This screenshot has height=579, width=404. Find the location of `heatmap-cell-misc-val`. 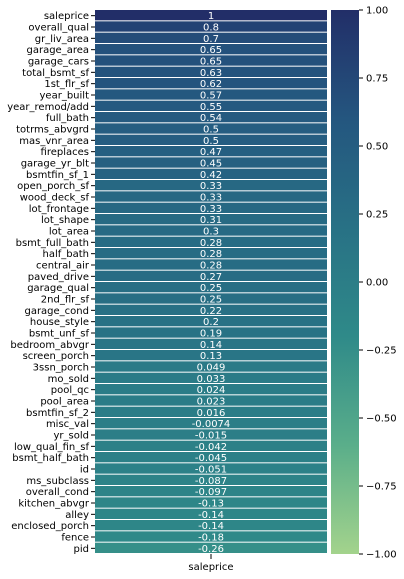

heatmap-cell-misc-val is located at coordinates (211, 423).